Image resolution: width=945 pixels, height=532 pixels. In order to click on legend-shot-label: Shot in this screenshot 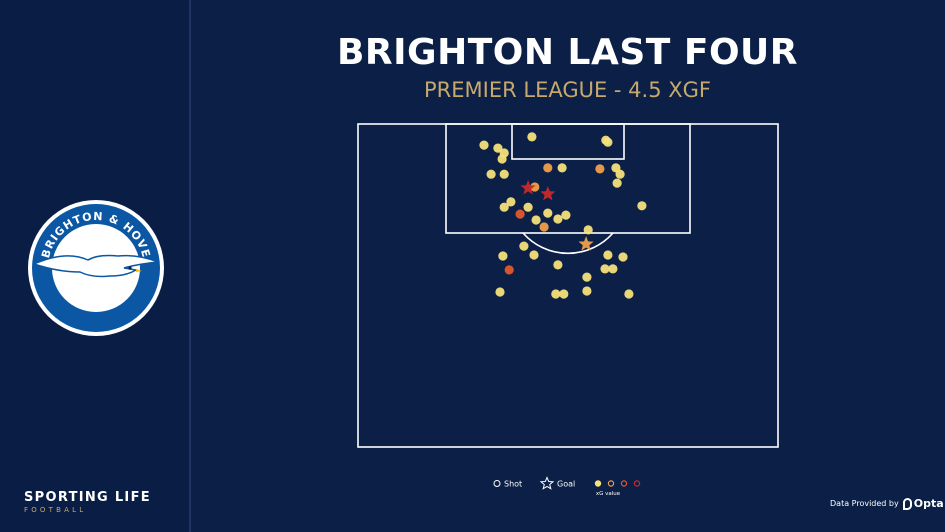, I will do `click(513, 484)`.